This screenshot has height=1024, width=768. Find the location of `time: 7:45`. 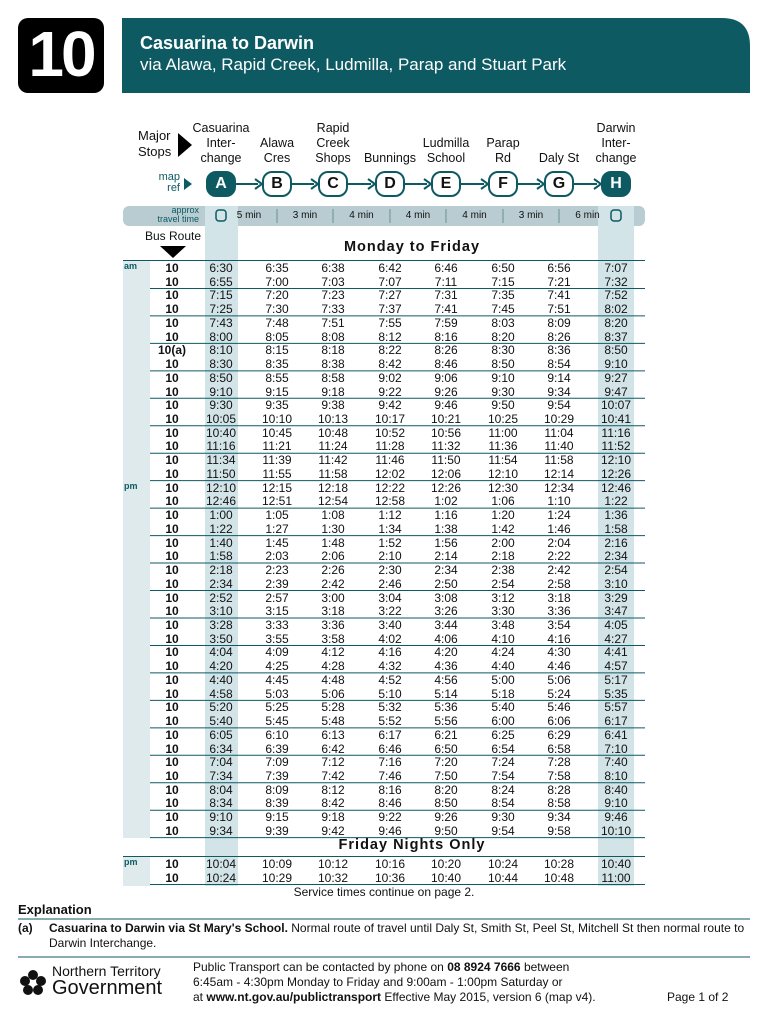

time: 7:45 is located at coordinates (503, 309).